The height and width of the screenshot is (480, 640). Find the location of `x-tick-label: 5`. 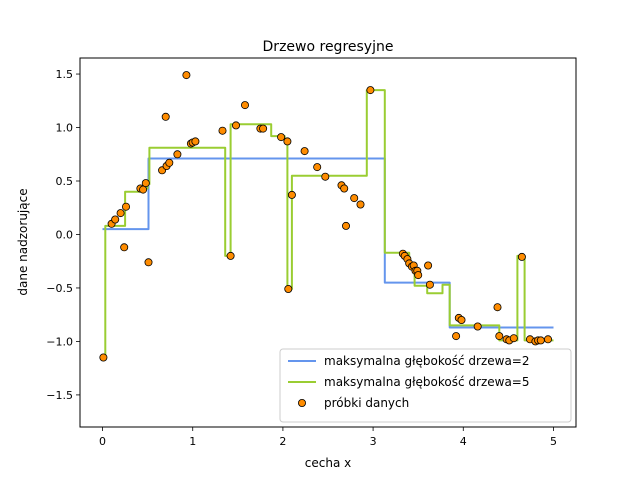

x-tick-label: 5 is located at coordinates (553, 441).